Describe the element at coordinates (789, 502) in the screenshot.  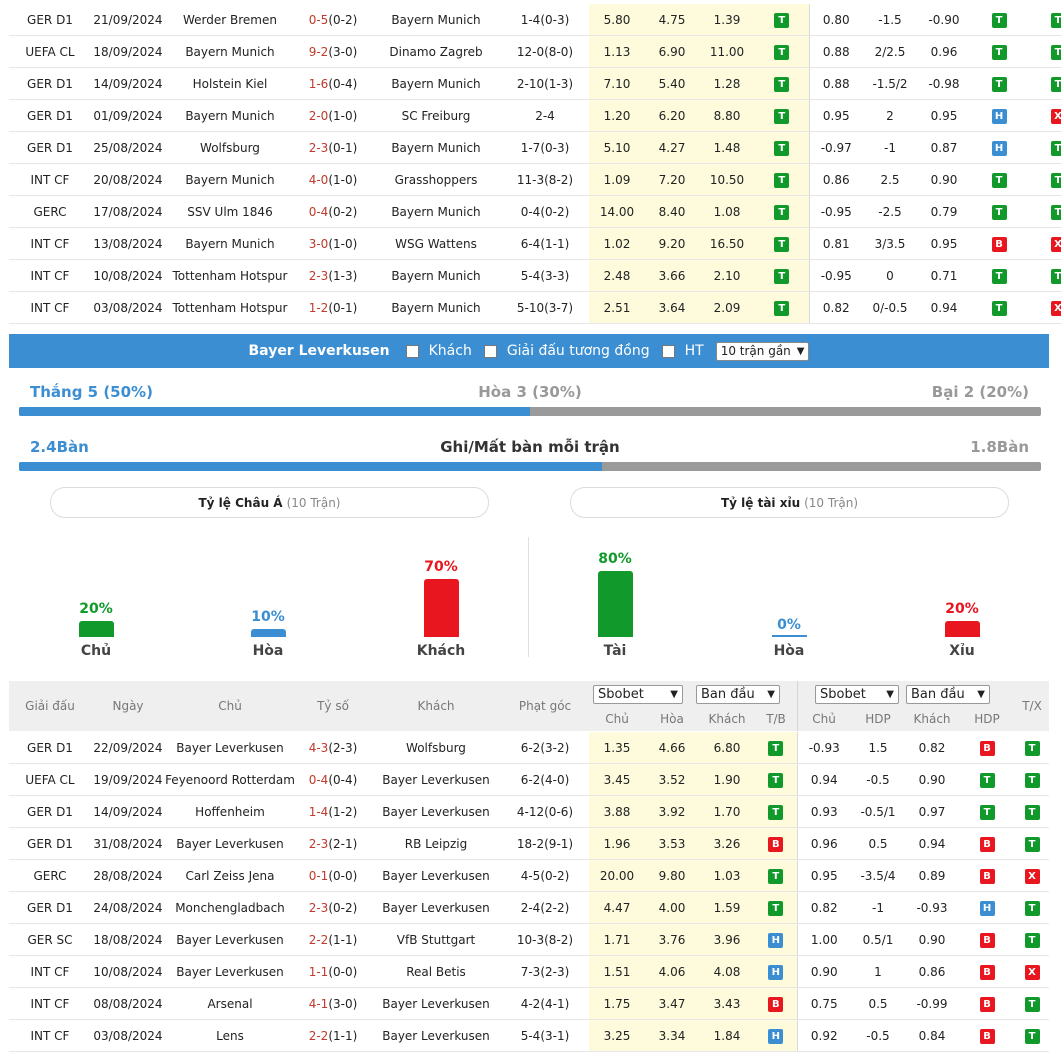
I see `over-under-panel-title: Tỷ lệ tài xỉu (10 Trận)` at that location.